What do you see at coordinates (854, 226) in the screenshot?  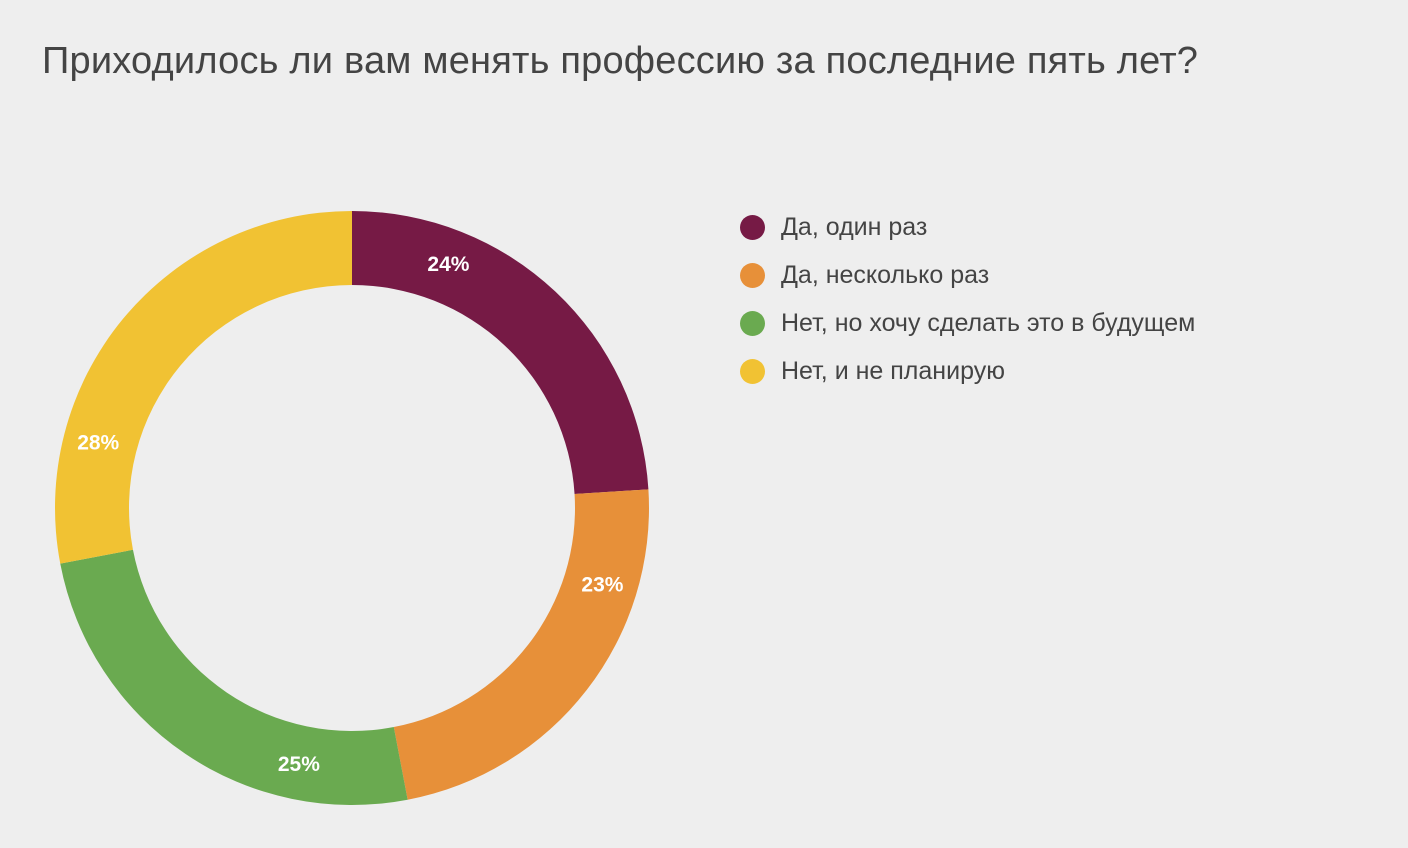 I see `legend-label: Да, один раз` at bounding box center [854, 226].